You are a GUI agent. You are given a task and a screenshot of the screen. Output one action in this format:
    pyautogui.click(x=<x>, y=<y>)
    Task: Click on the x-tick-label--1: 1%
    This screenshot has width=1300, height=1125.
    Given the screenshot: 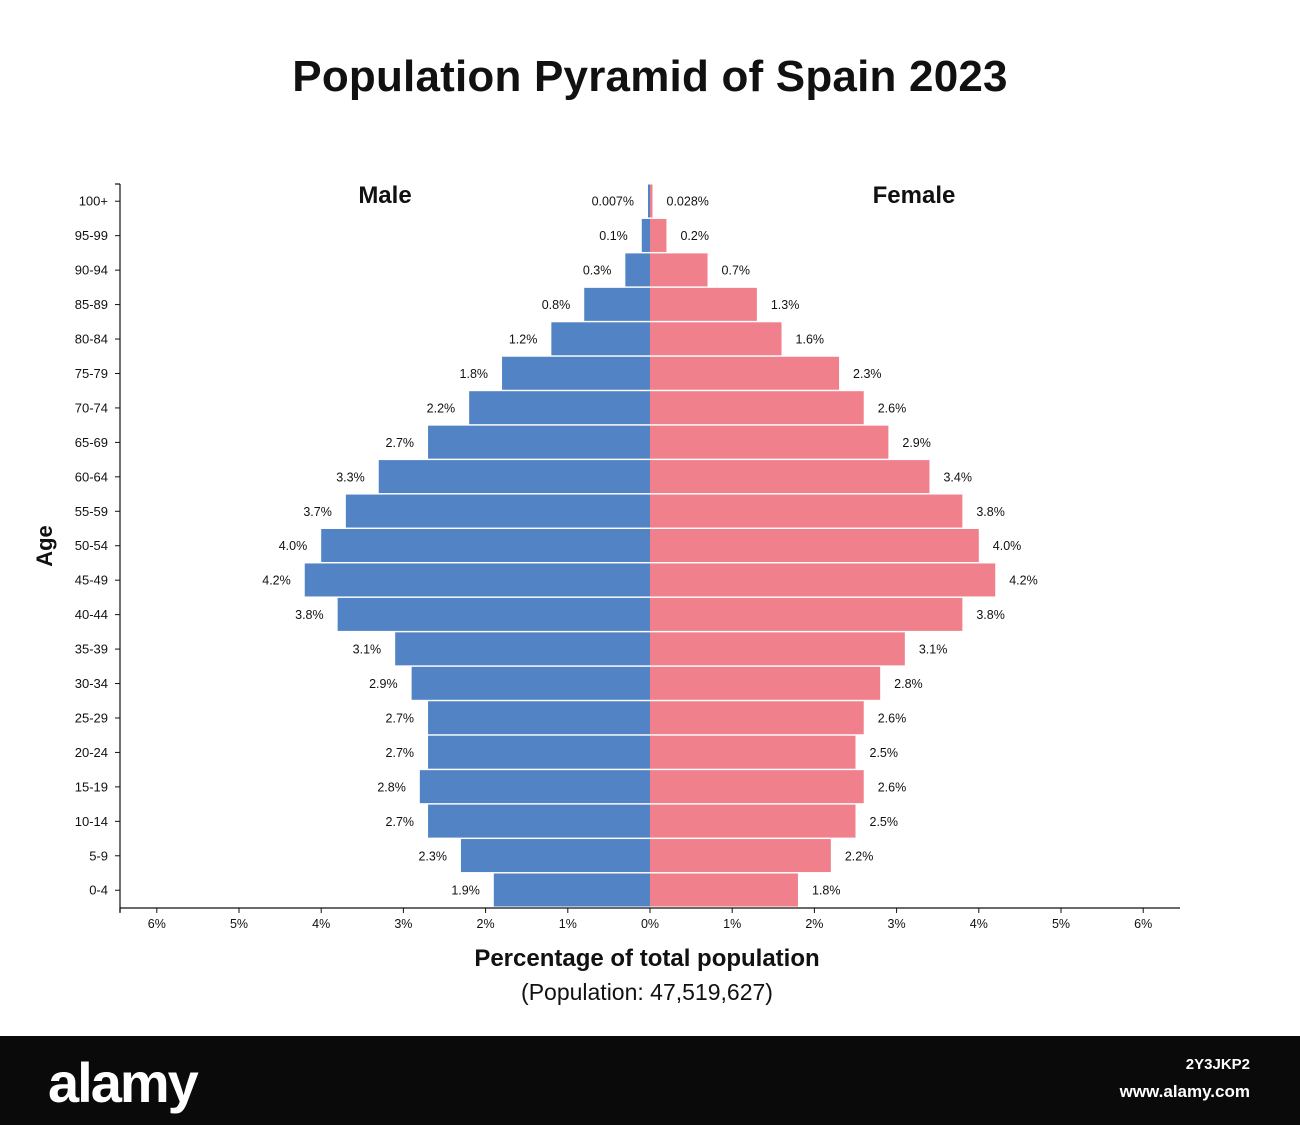 What is the action you would take?
    pyautogui.click(x=568, y=924)
    